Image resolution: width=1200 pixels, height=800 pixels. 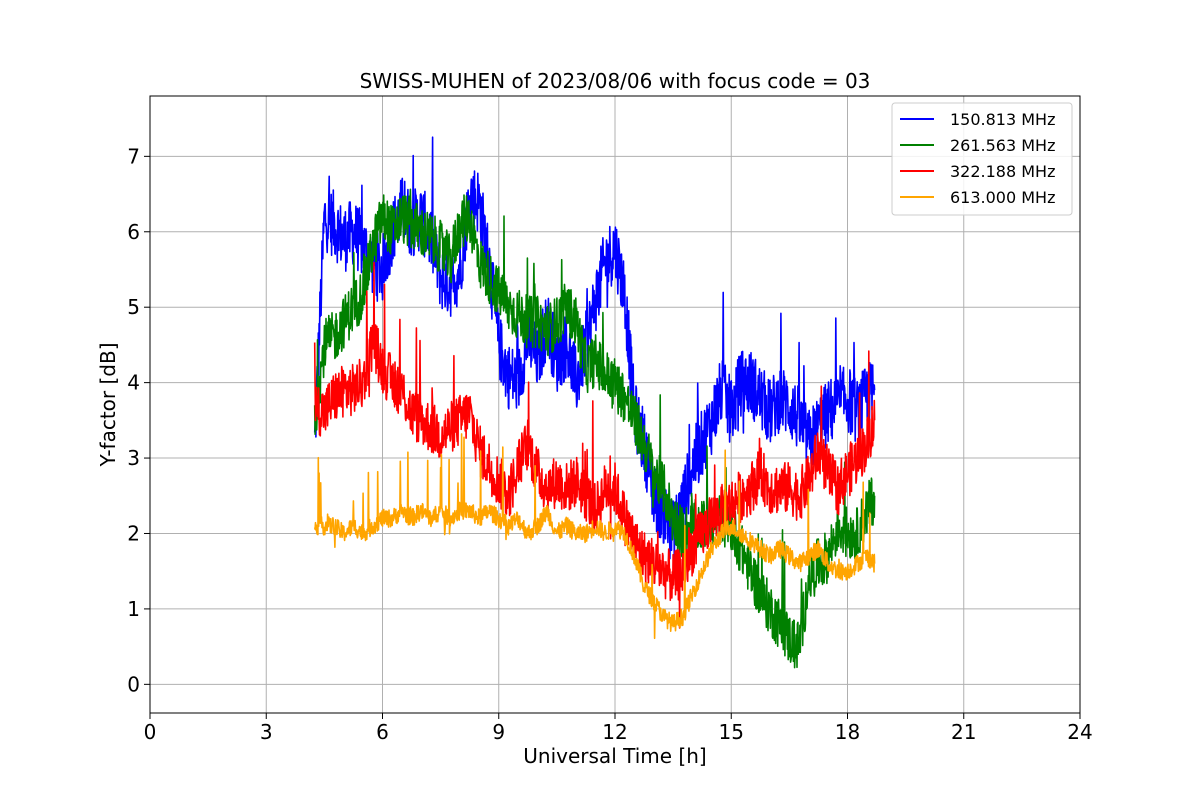 What do you see at coordinates (108, 404) in the screenshot?
I see `y-axis-label: Y-factor [dB]` at bounding box center [108, 404].